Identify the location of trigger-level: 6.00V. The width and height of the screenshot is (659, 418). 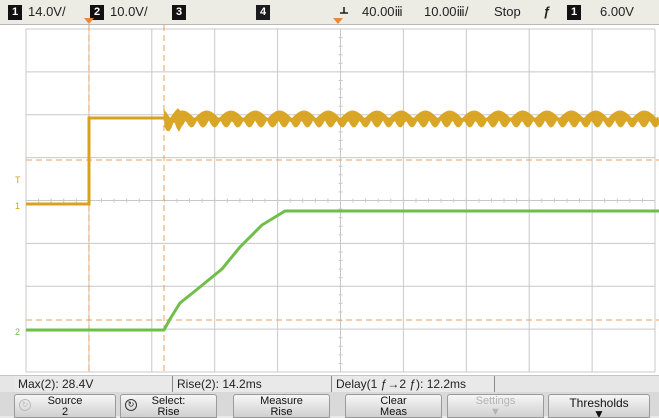
(617, 11).